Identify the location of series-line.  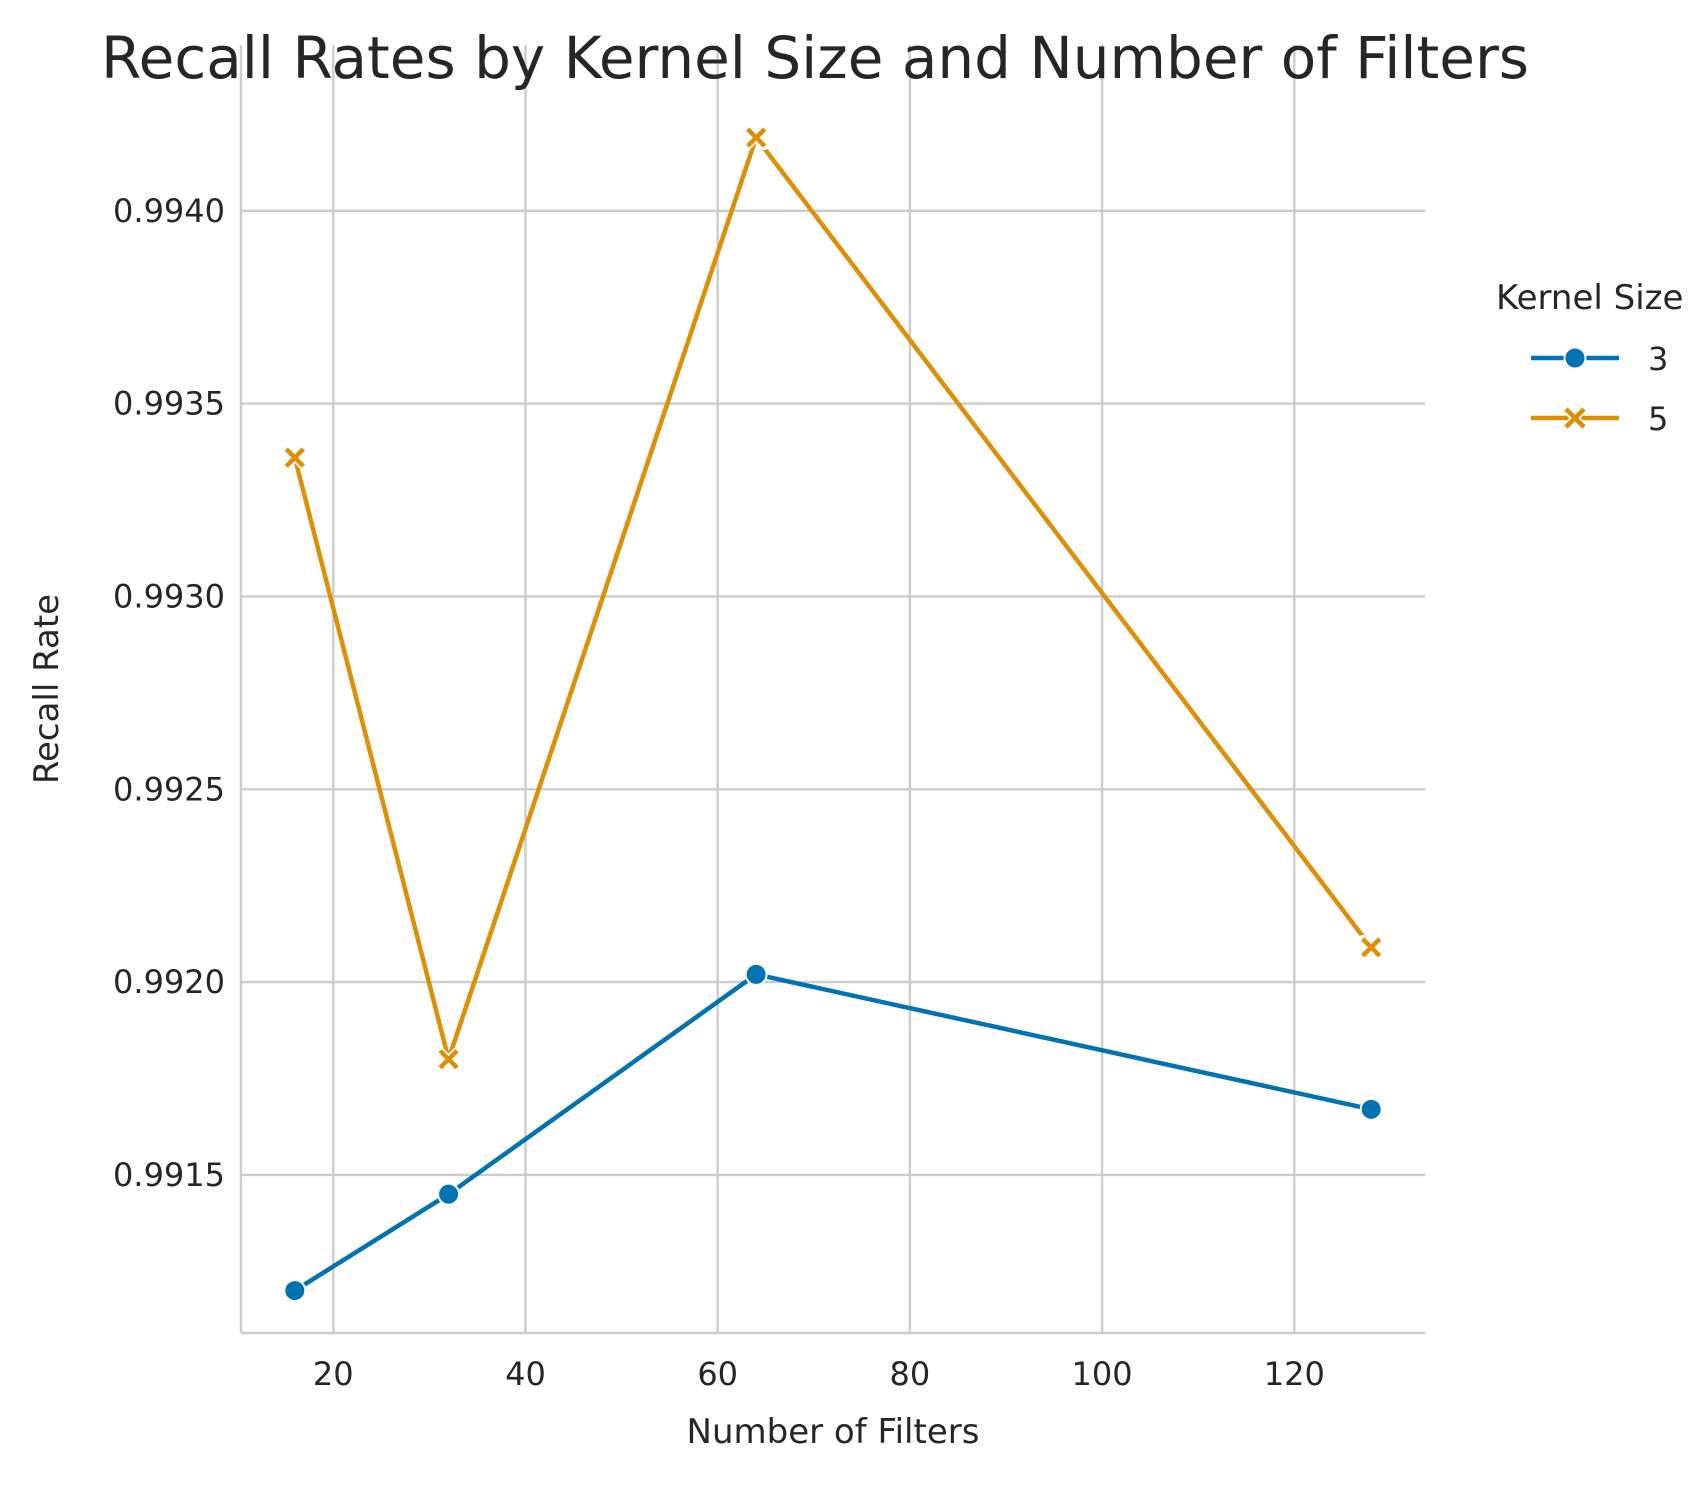
(832, 1132).